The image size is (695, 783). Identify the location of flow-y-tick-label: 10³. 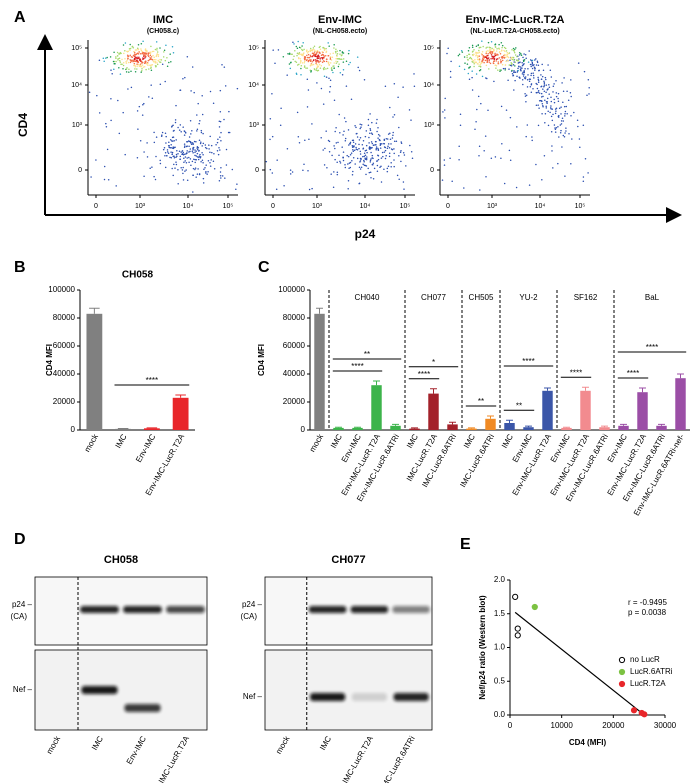
(254, 125).